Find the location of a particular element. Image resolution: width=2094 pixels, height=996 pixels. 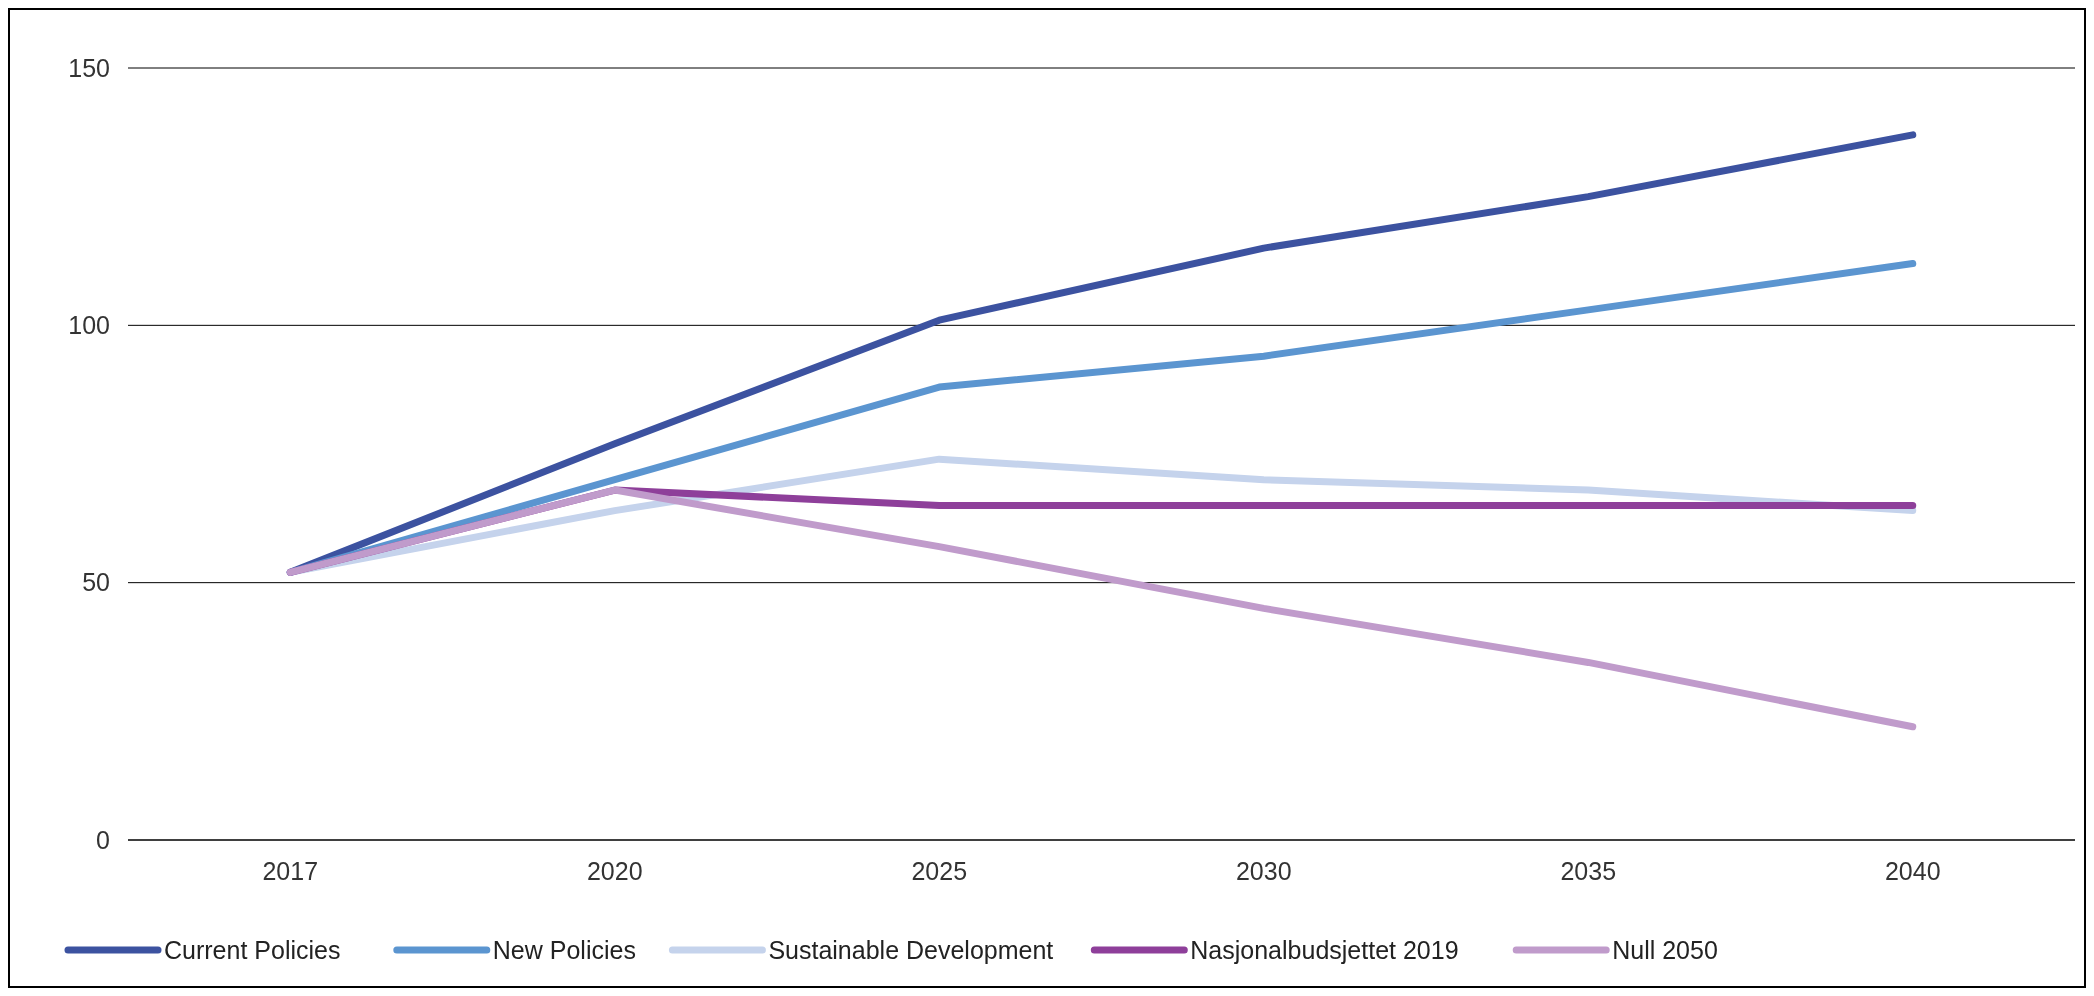

x-tick-label: 2017 is located at coordinates (290, 871).